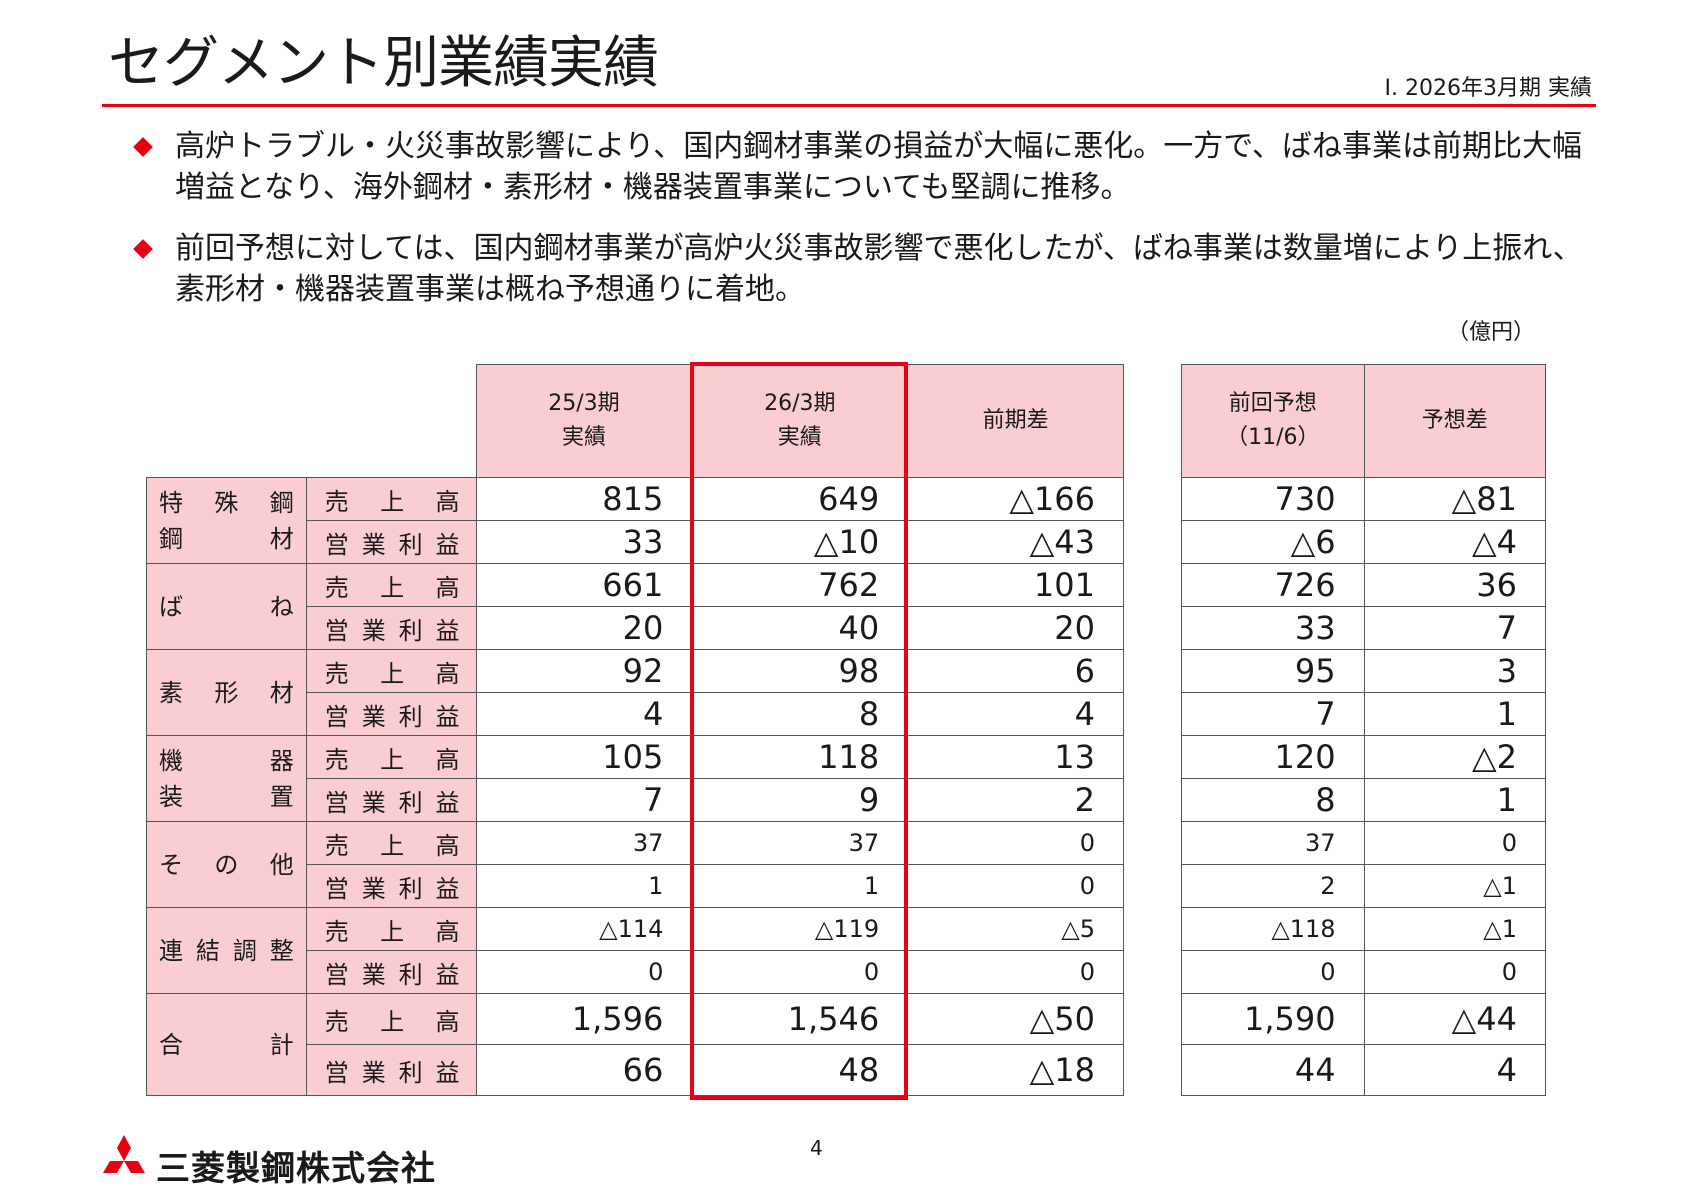  I want to click on value-forecast: 37, so click(1273, 843).